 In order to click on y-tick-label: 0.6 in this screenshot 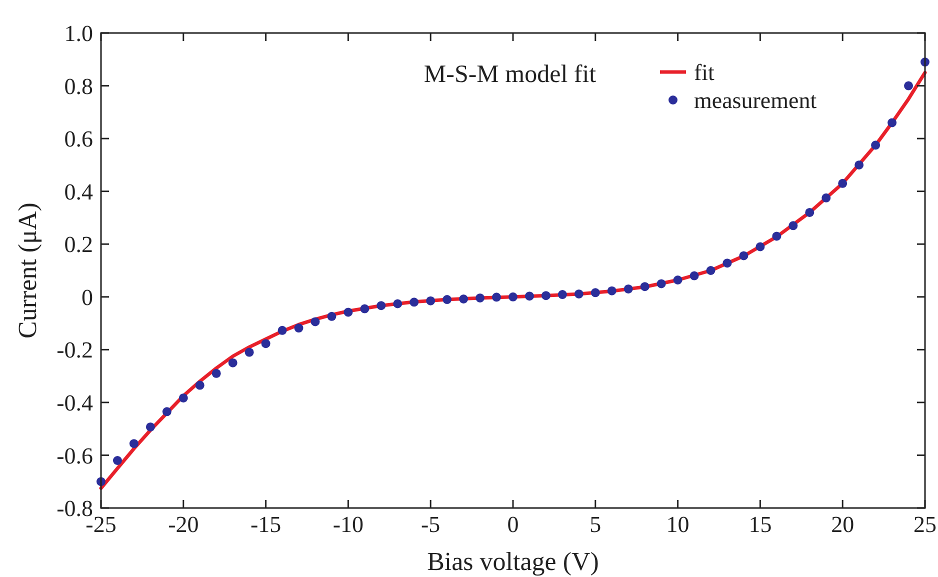, I will do `click(78, 139)`.